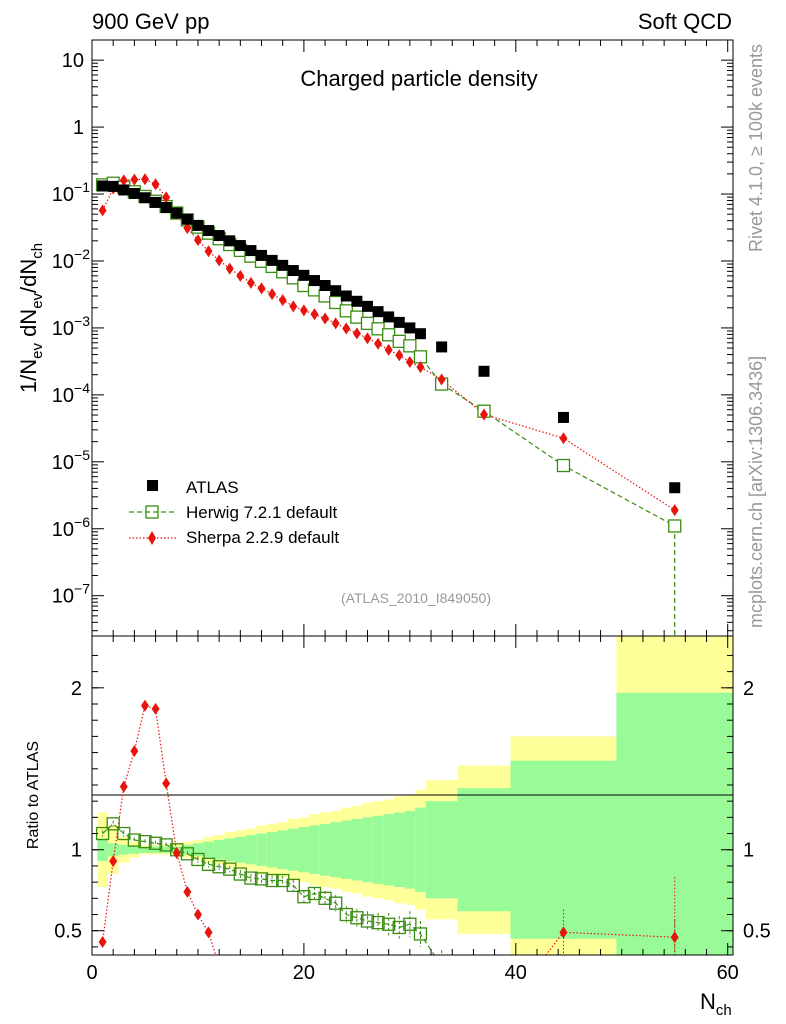 This screenshot has height=1024, width=786. What do you see at coordinates (304, 973) in the screenshot?
I see `x-tick-label: 20` at bounding box center [304, 973].